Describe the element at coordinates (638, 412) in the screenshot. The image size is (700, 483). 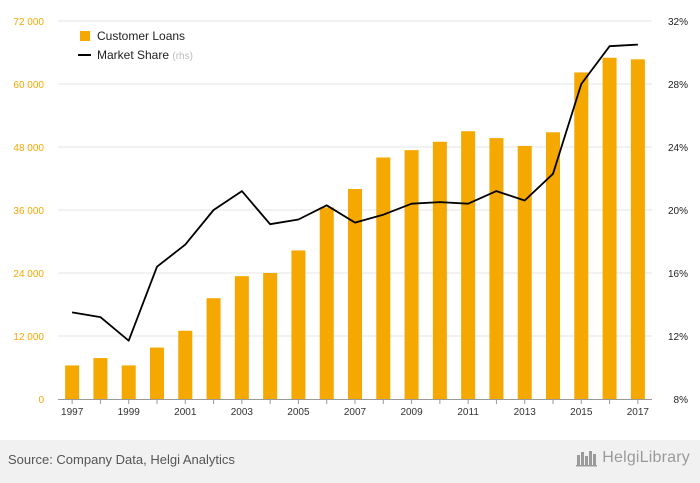
I see `x-axis-tick-label: 2017` at that location.